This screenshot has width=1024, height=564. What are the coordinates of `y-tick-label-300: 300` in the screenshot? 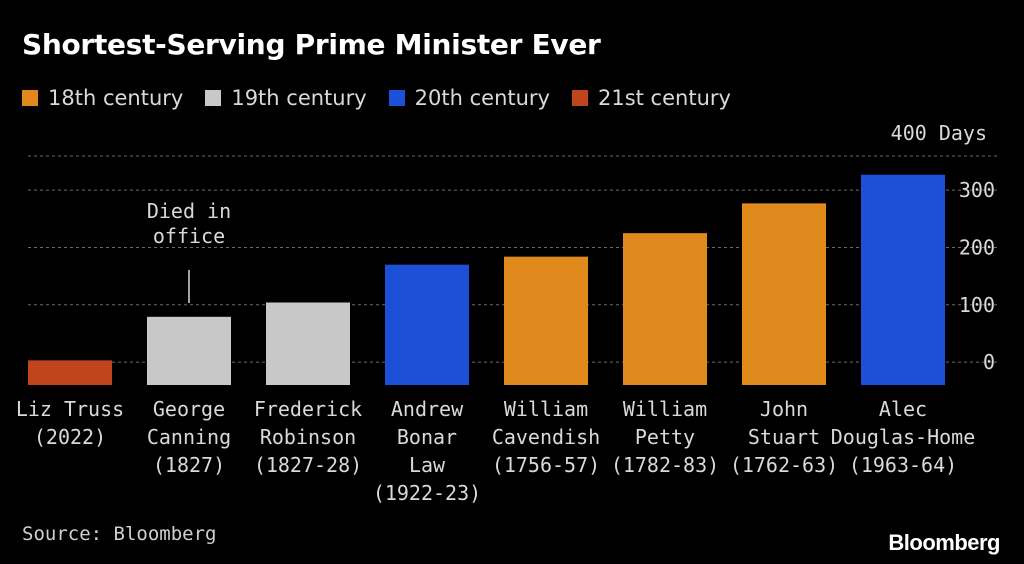 It's located at (977, 190).